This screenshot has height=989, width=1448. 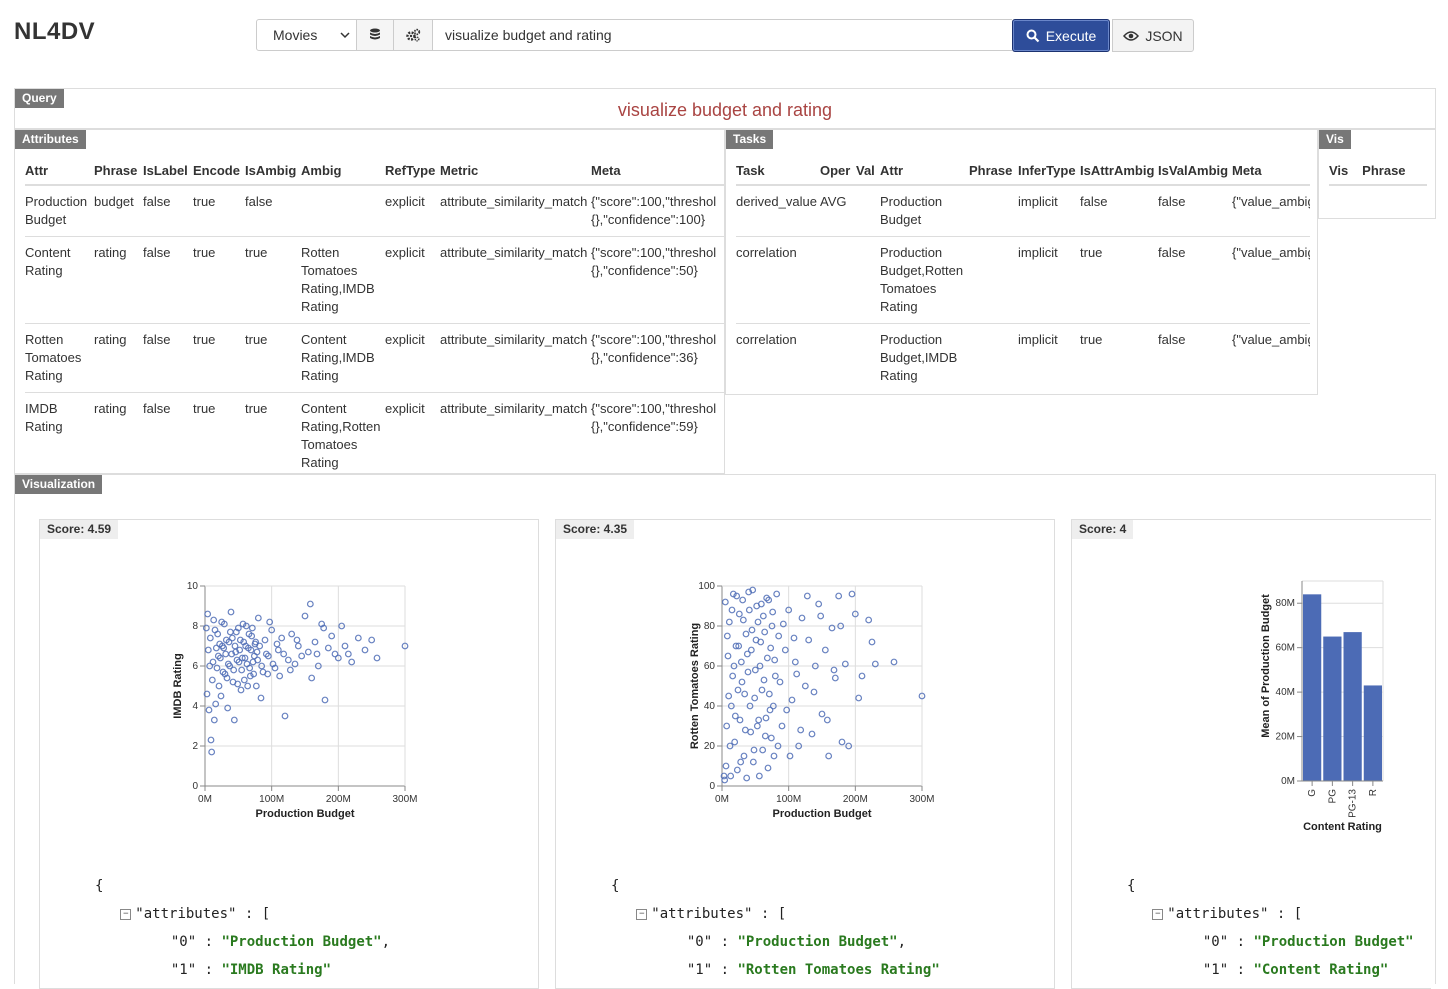 What do you see at coordinates (838, 210) in the screenshot?
I see `task-cell-oper: AVG` at bounding box center [838, 210].